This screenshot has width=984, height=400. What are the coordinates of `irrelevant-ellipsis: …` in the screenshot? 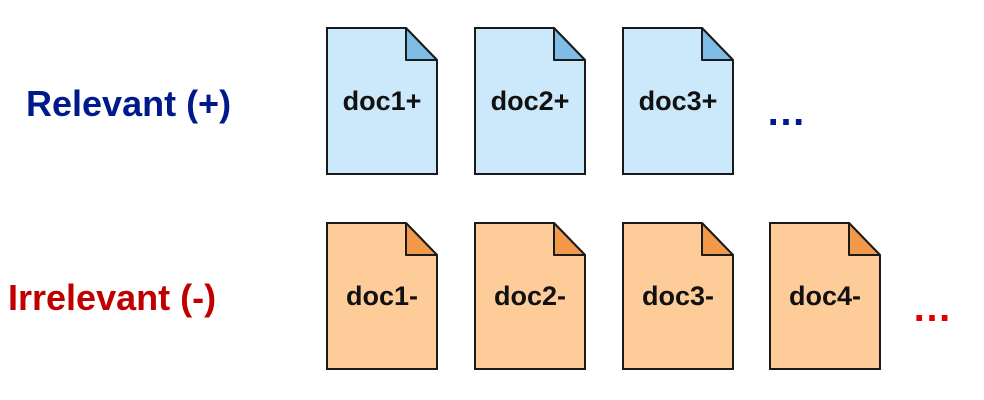 It's located at (933, 308).